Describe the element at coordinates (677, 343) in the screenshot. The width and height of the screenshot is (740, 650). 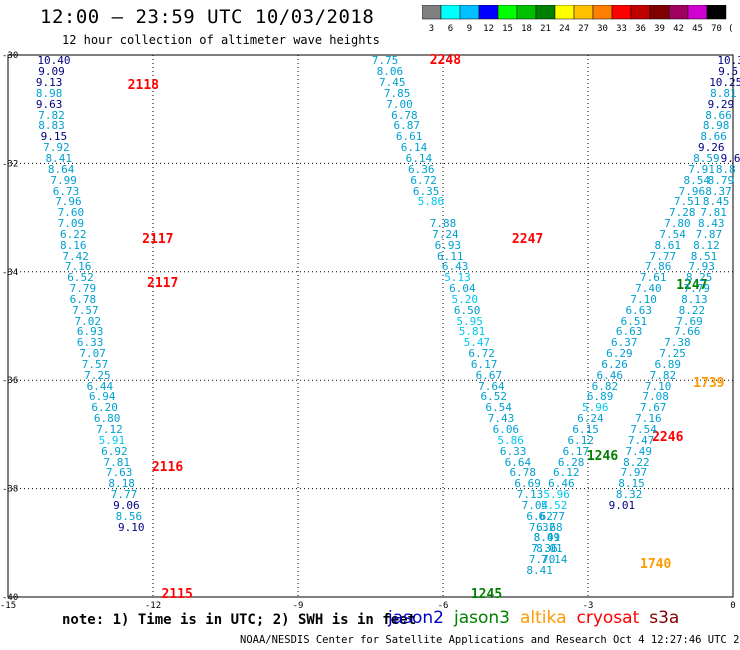
I see `swh-value-label: 7.38` at that location.